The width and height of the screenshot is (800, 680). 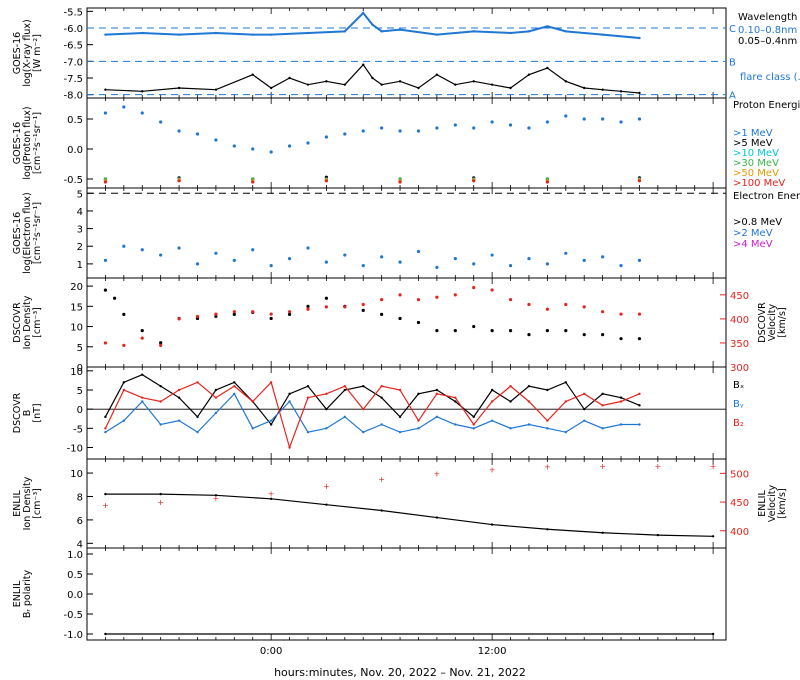 What do you see at coordinates (80, 265) in the screenshot?
I see `y-tick-label: 1` at bounding box center [80, 265].